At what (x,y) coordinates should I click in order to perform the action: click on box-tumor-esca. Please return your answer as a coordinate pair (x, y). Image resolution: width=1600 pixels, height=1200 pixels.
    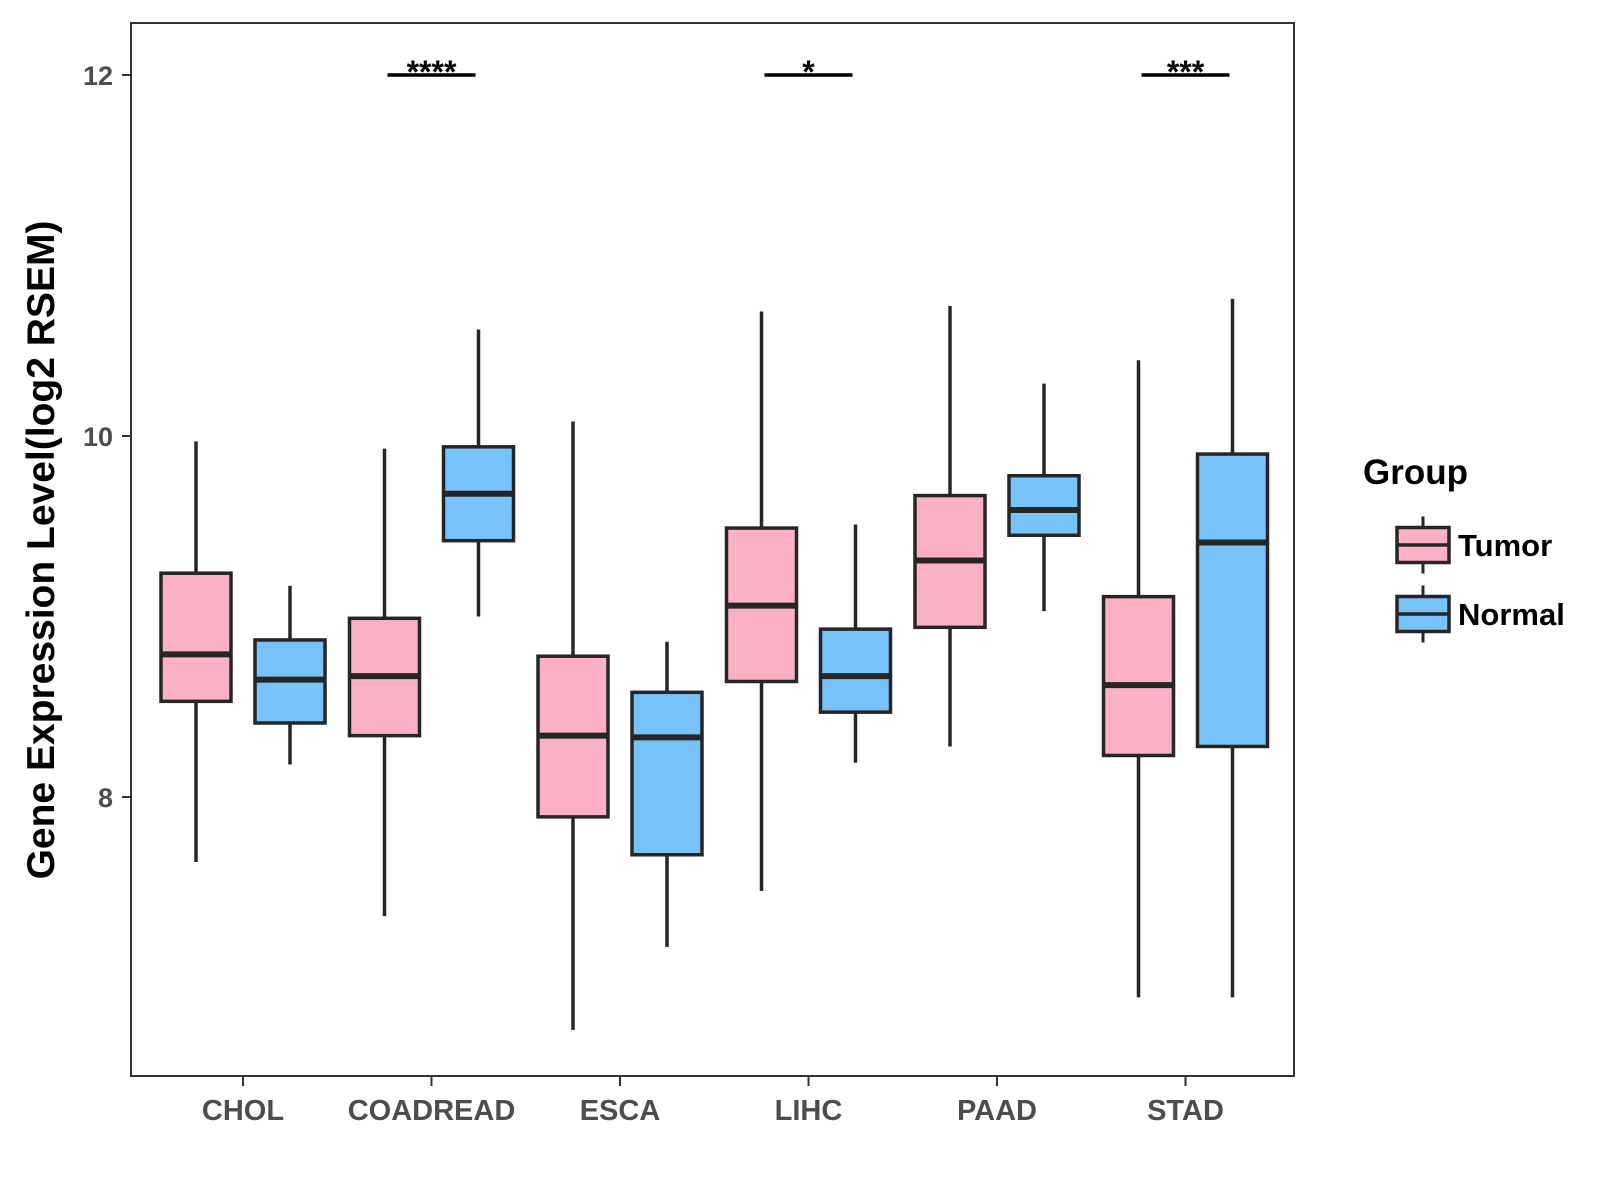
    Looking at the image, I should click on (573, 725).